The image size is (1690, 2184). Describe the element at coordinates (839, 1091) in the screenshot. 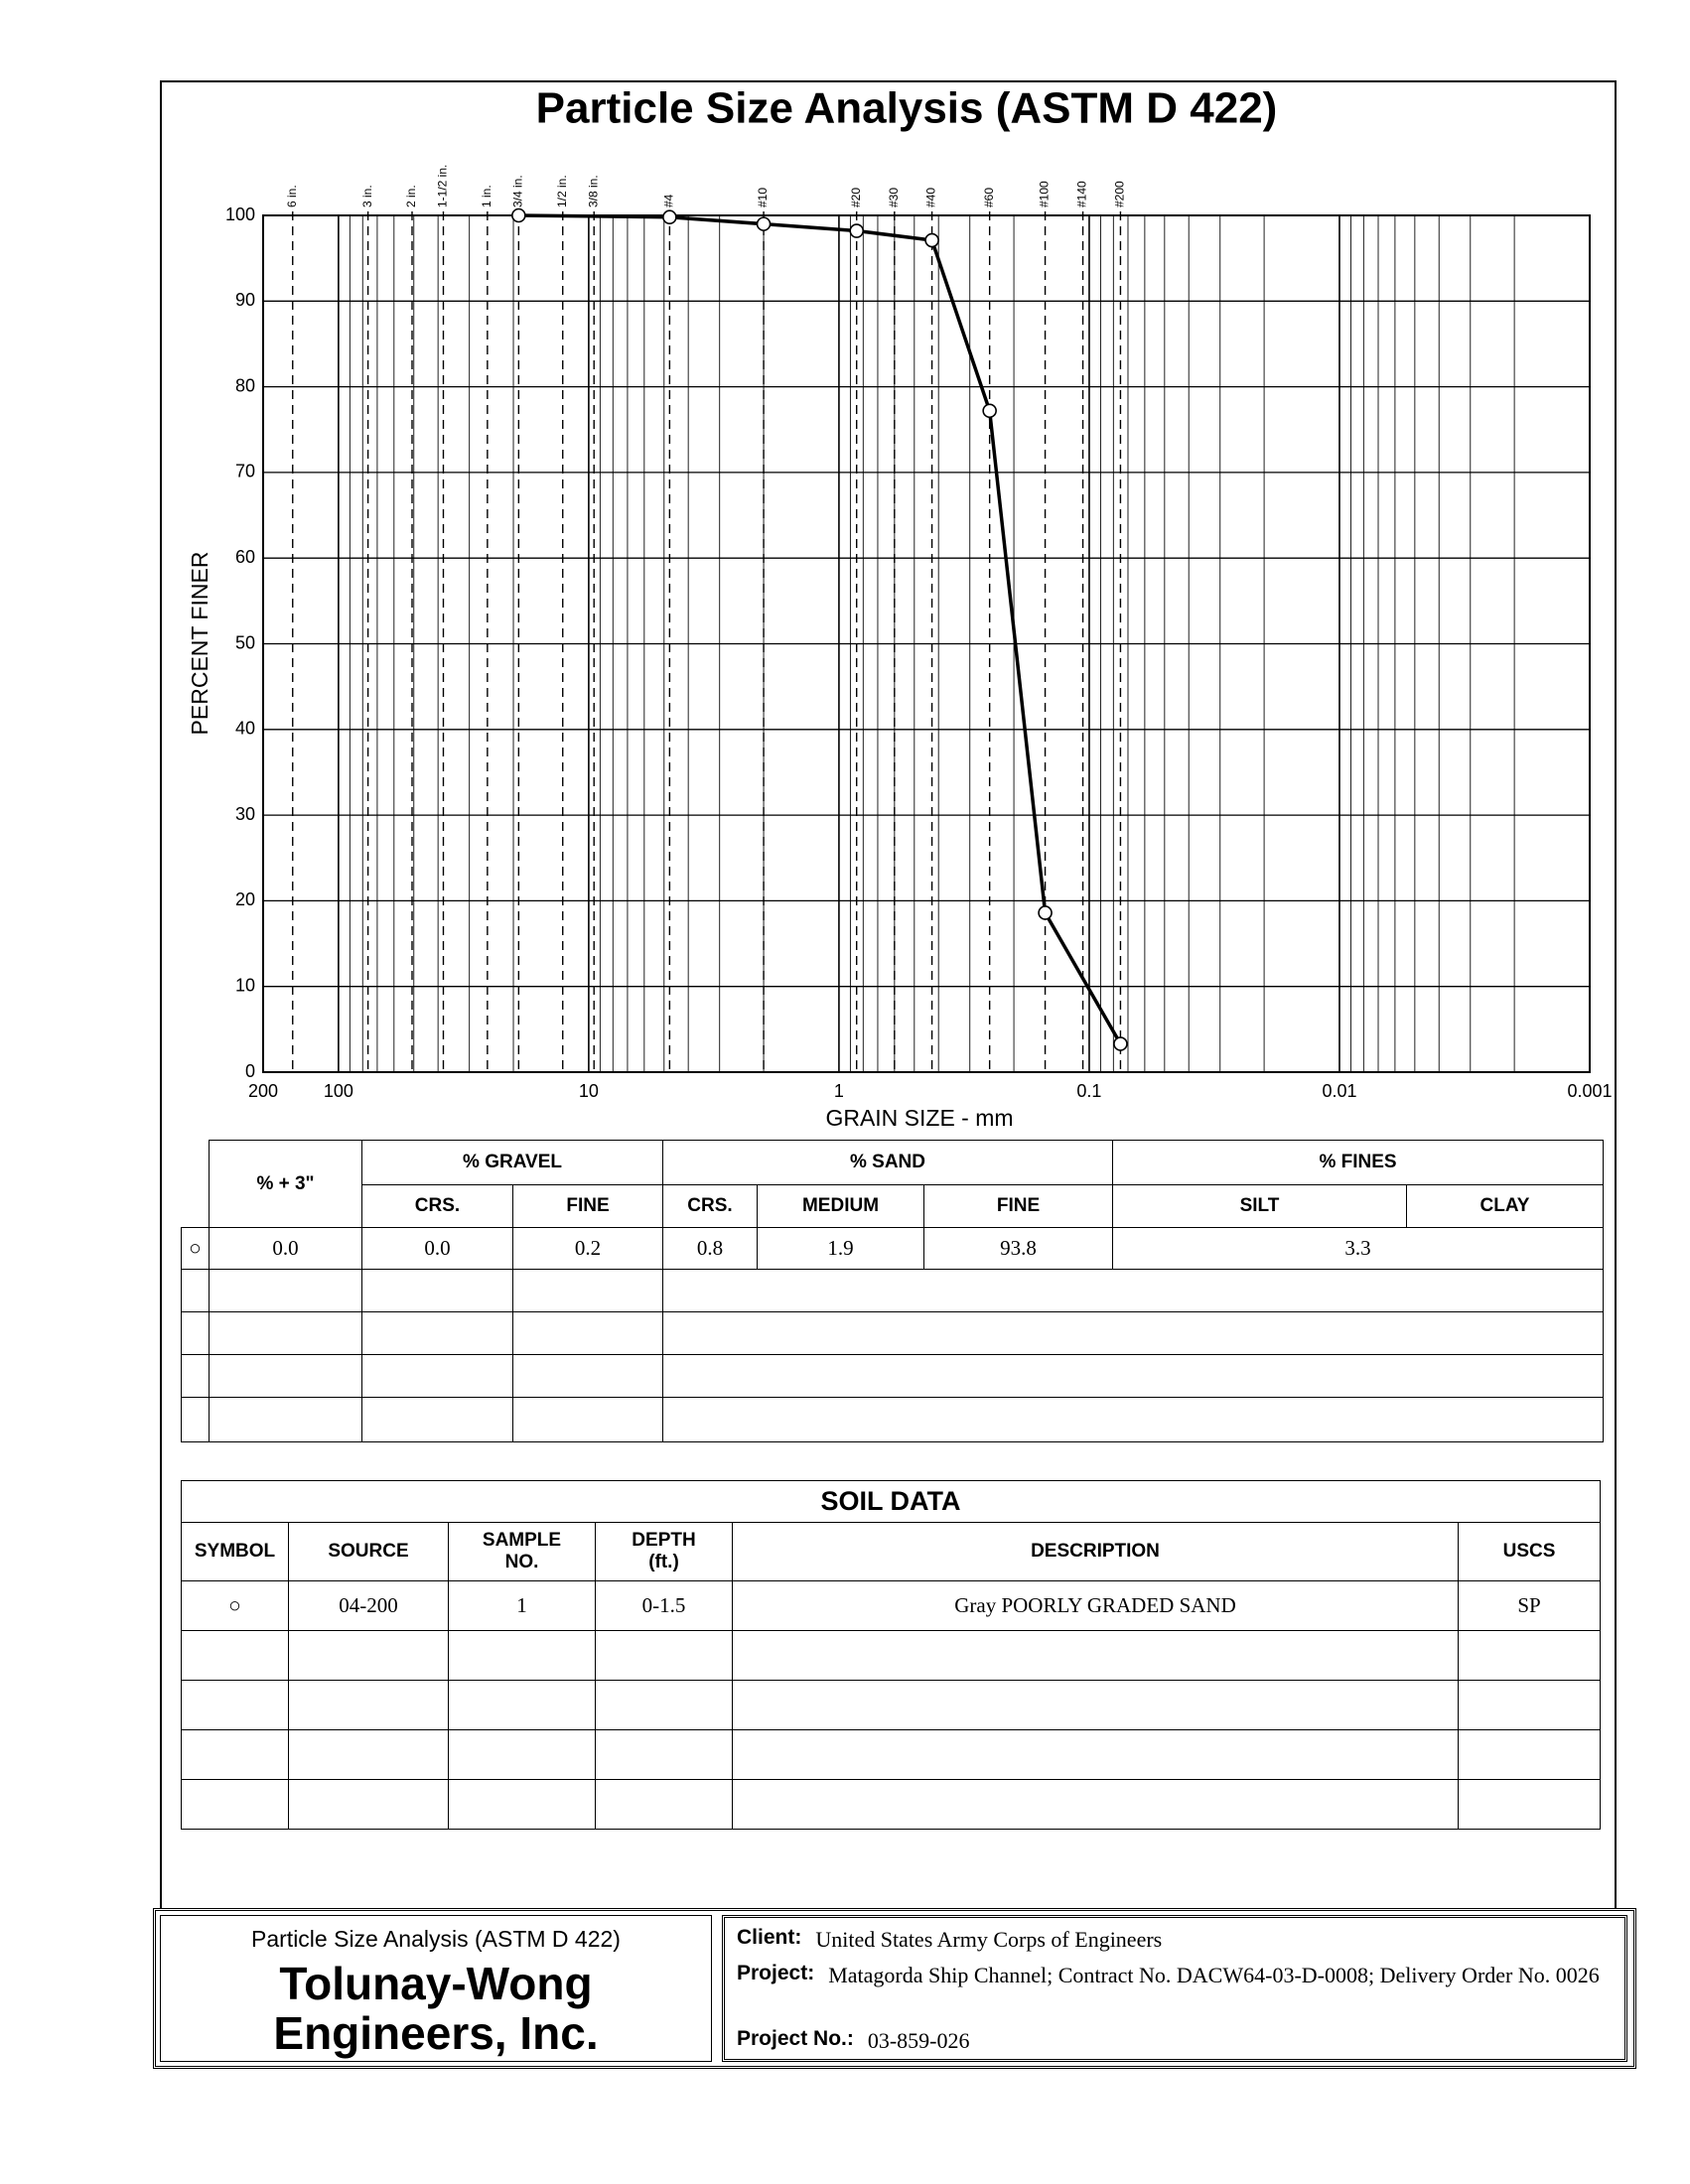

I see `x-tick-label: 1` at that location.